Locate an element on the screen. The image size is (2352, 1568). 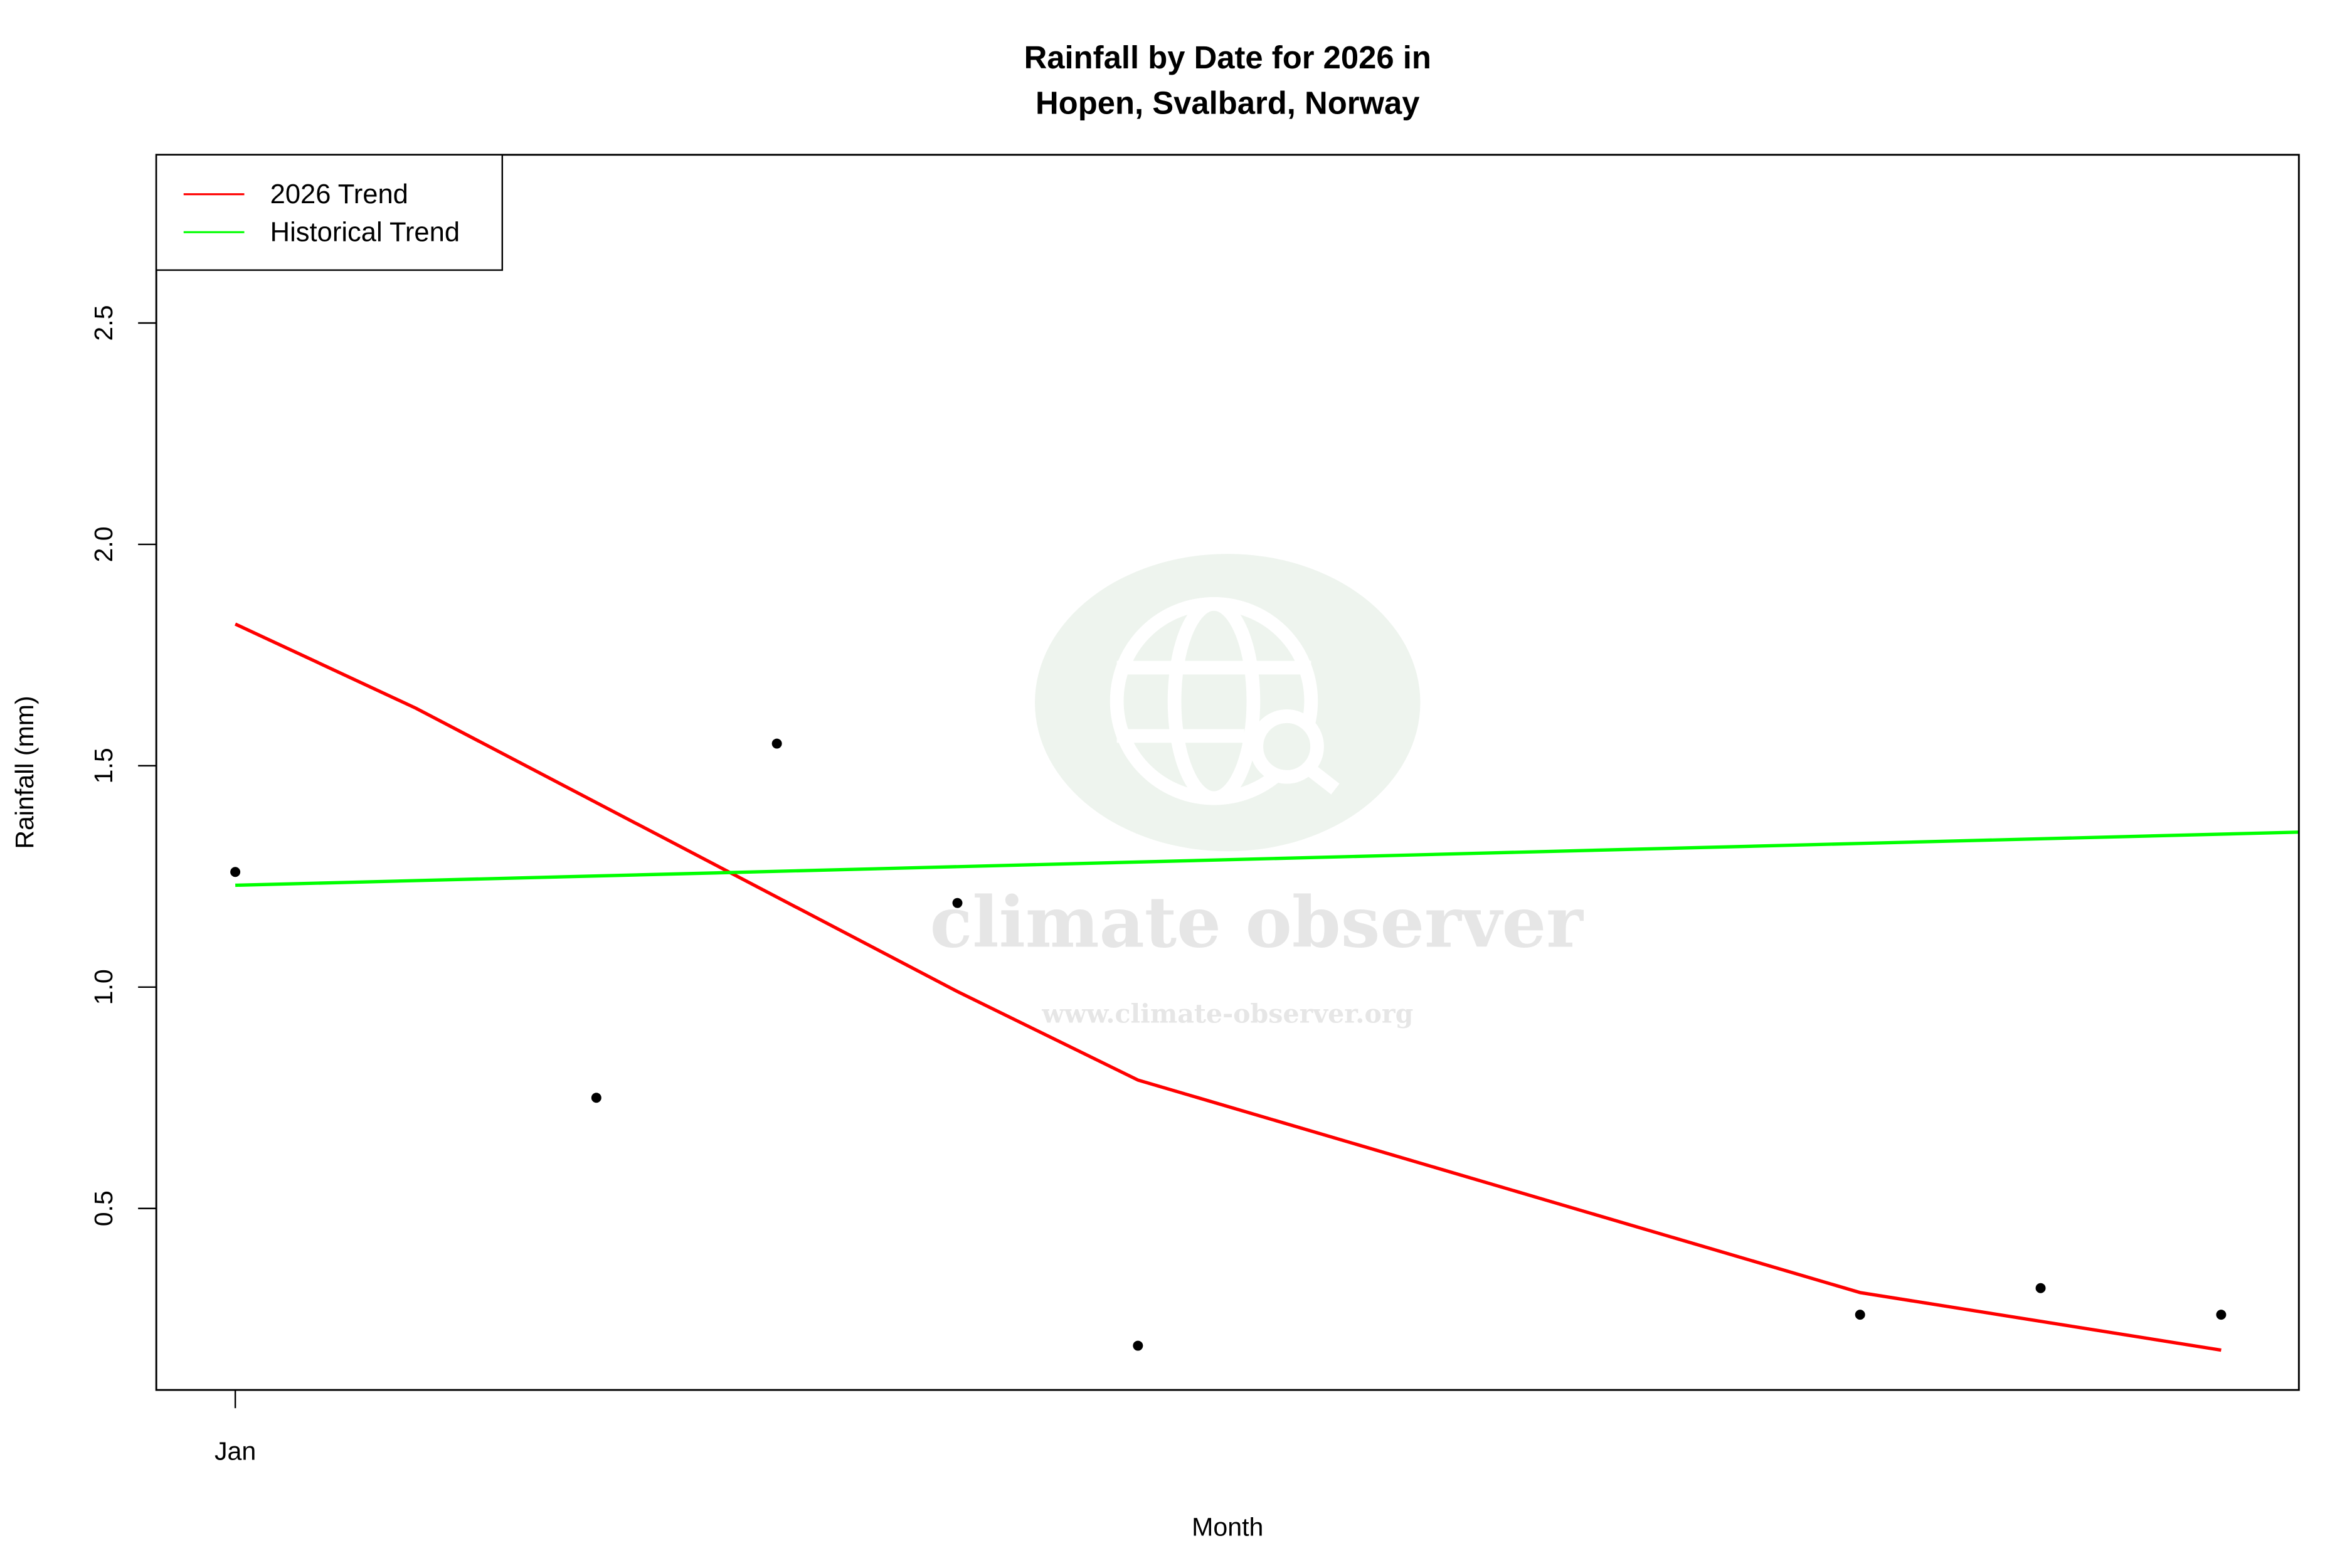
y-tick-label: 1.5 is located at coordinates (103, 765).